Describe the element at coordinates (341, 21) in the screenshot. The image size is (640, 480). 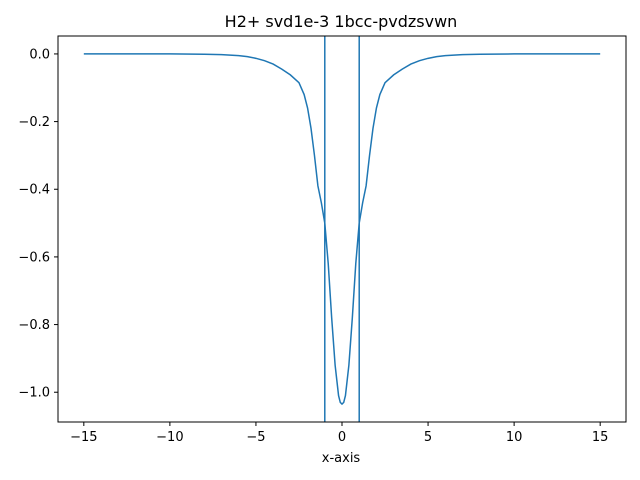
I see `chart-title: H2+ svd1e-3 1bcc-pvdzsvwn` at that location.